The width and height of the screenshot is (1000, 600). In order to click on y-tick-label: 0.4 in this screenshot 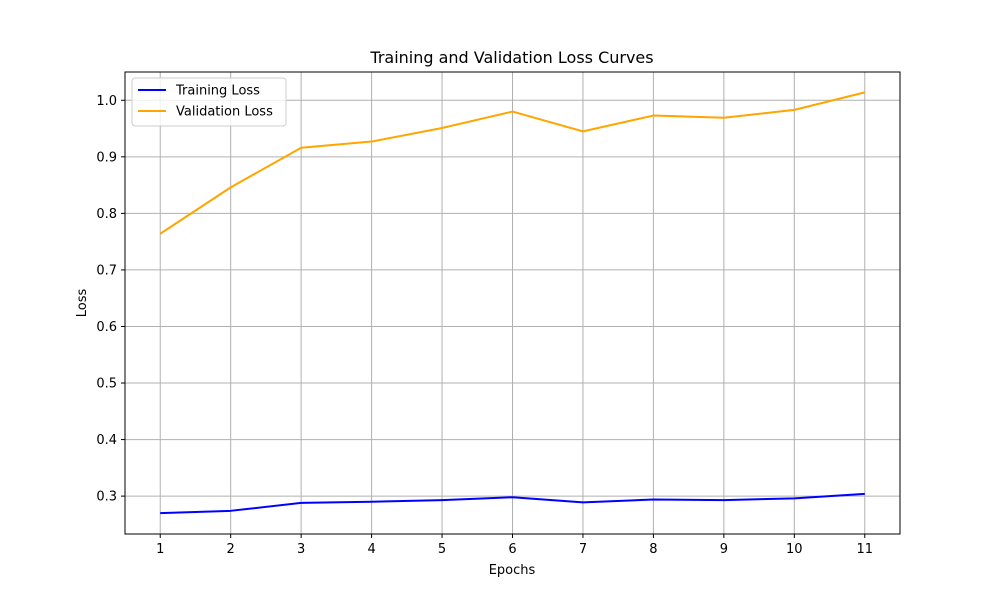, I will do `click(106, 440)`.